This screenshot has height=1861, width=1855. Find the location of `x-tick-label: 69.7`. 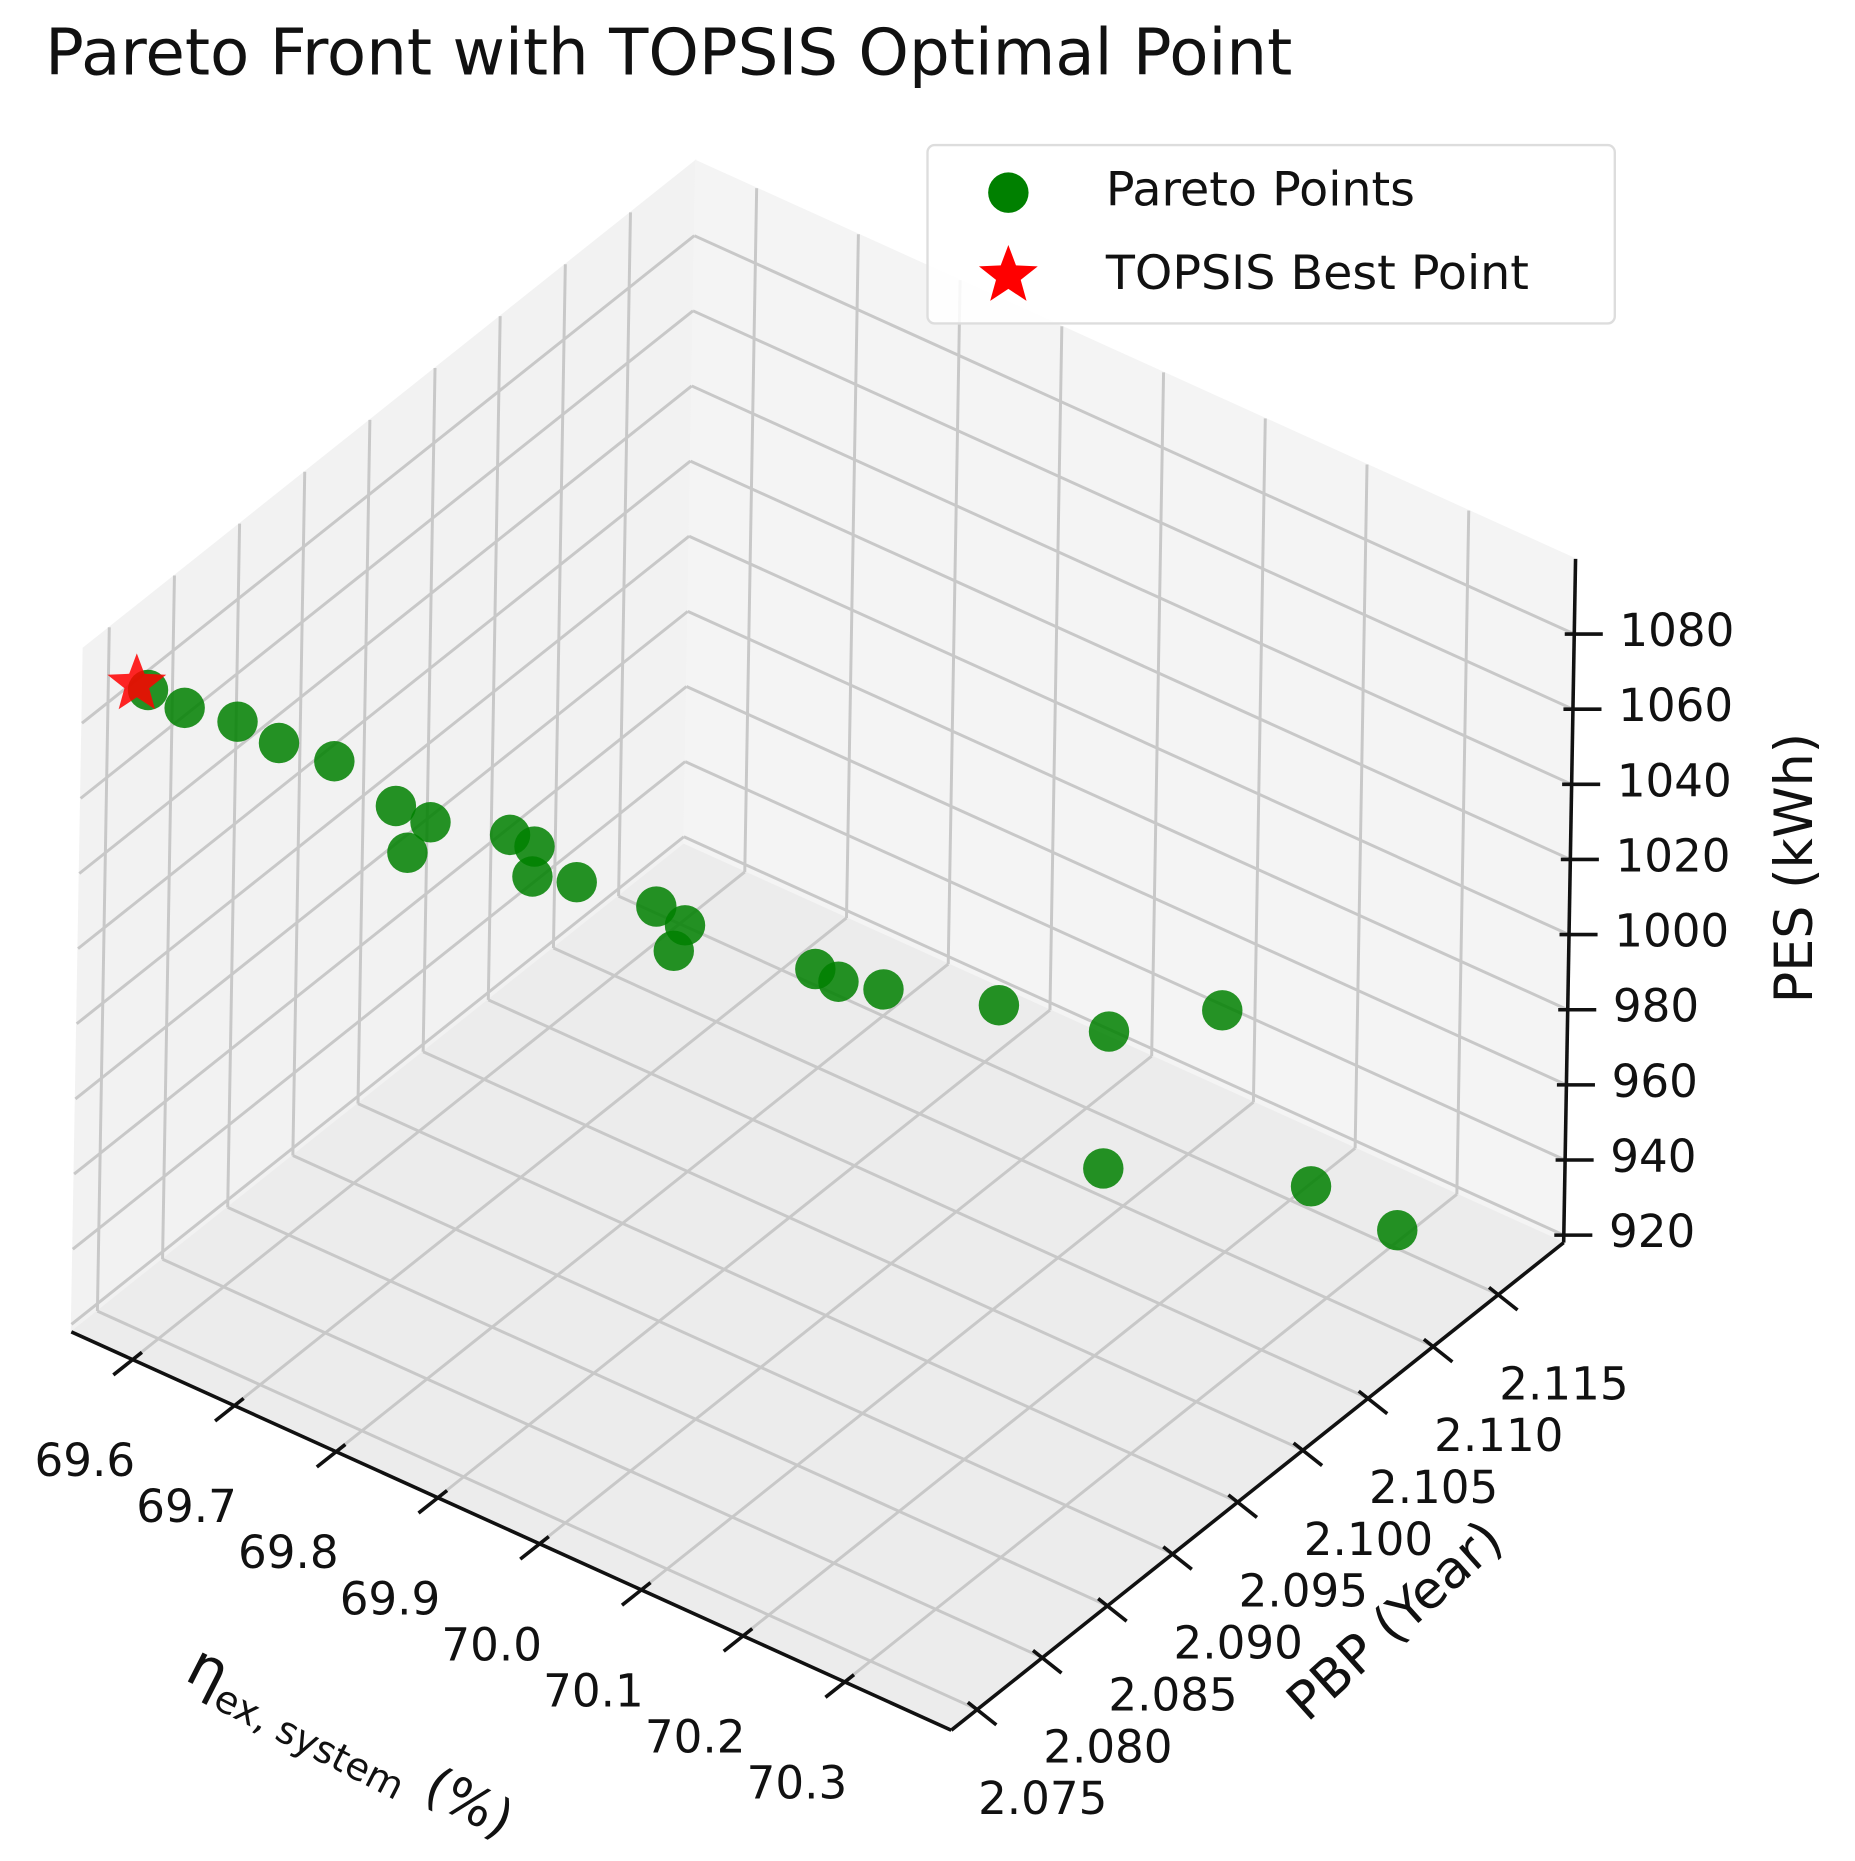

x-tick-label: 69.7 is located at coordinates (186, 1506).